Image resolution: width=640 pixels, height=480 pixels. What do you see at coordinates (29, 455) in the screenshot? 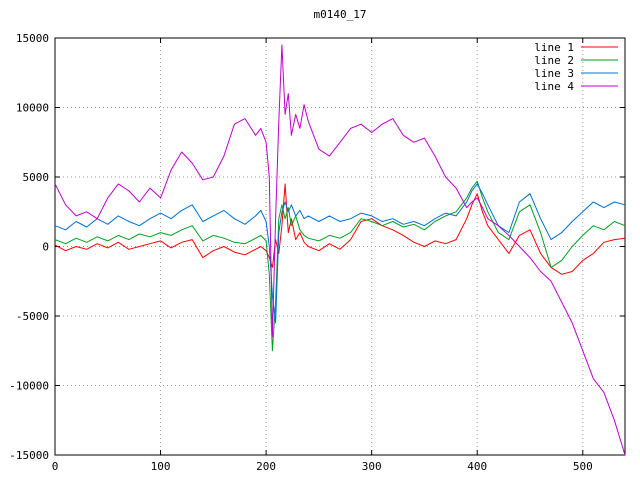
I see `y-tick-label: -15000` at bounding box center [29, 455].